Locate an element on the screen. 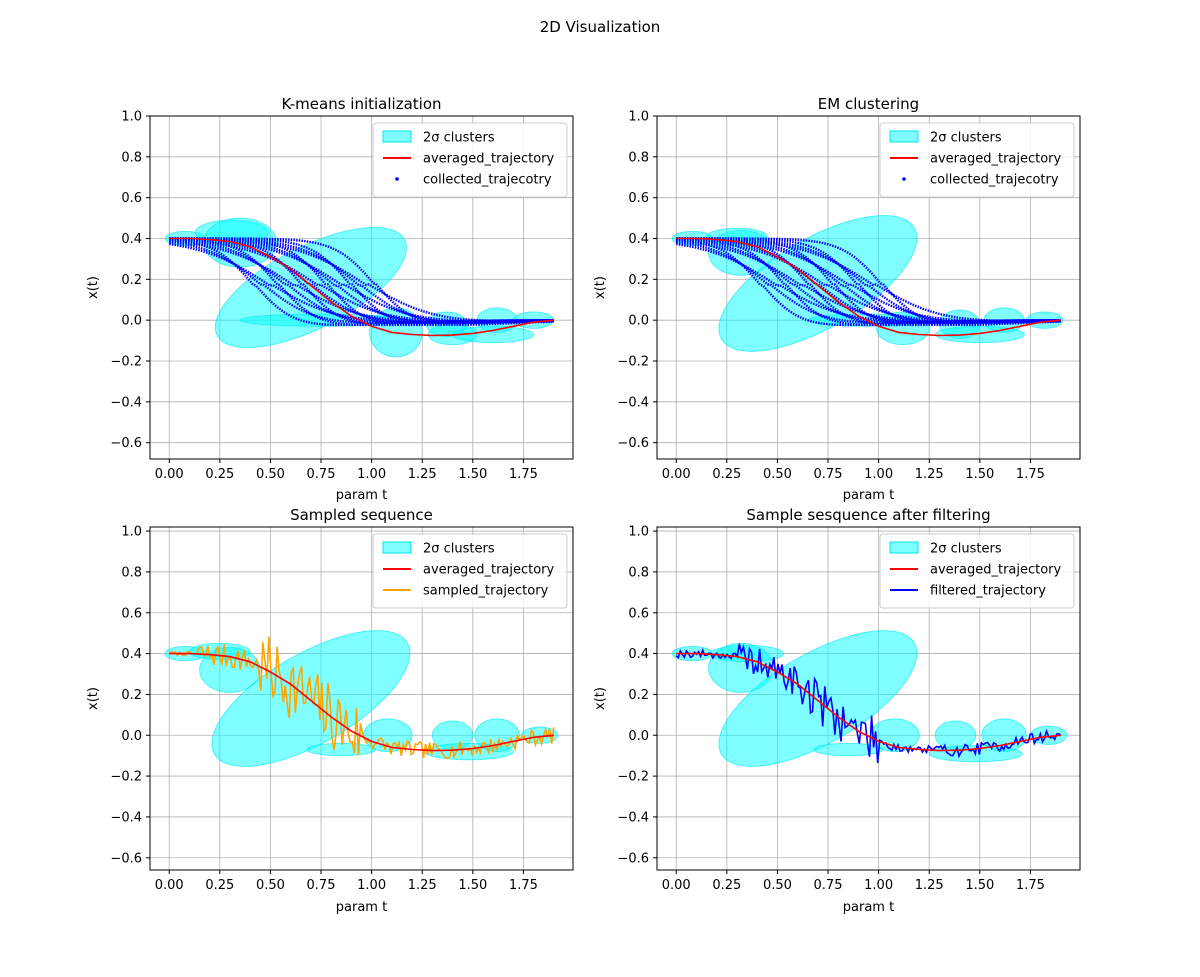  legend-label: filtered_trajectory is located at coordinates (988, 591).